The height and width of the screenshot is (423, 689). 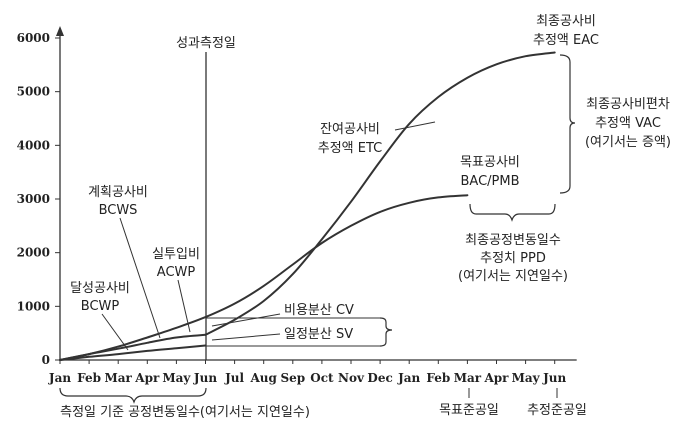 I want to click on bcws-leader, so click(x=140, y=278).